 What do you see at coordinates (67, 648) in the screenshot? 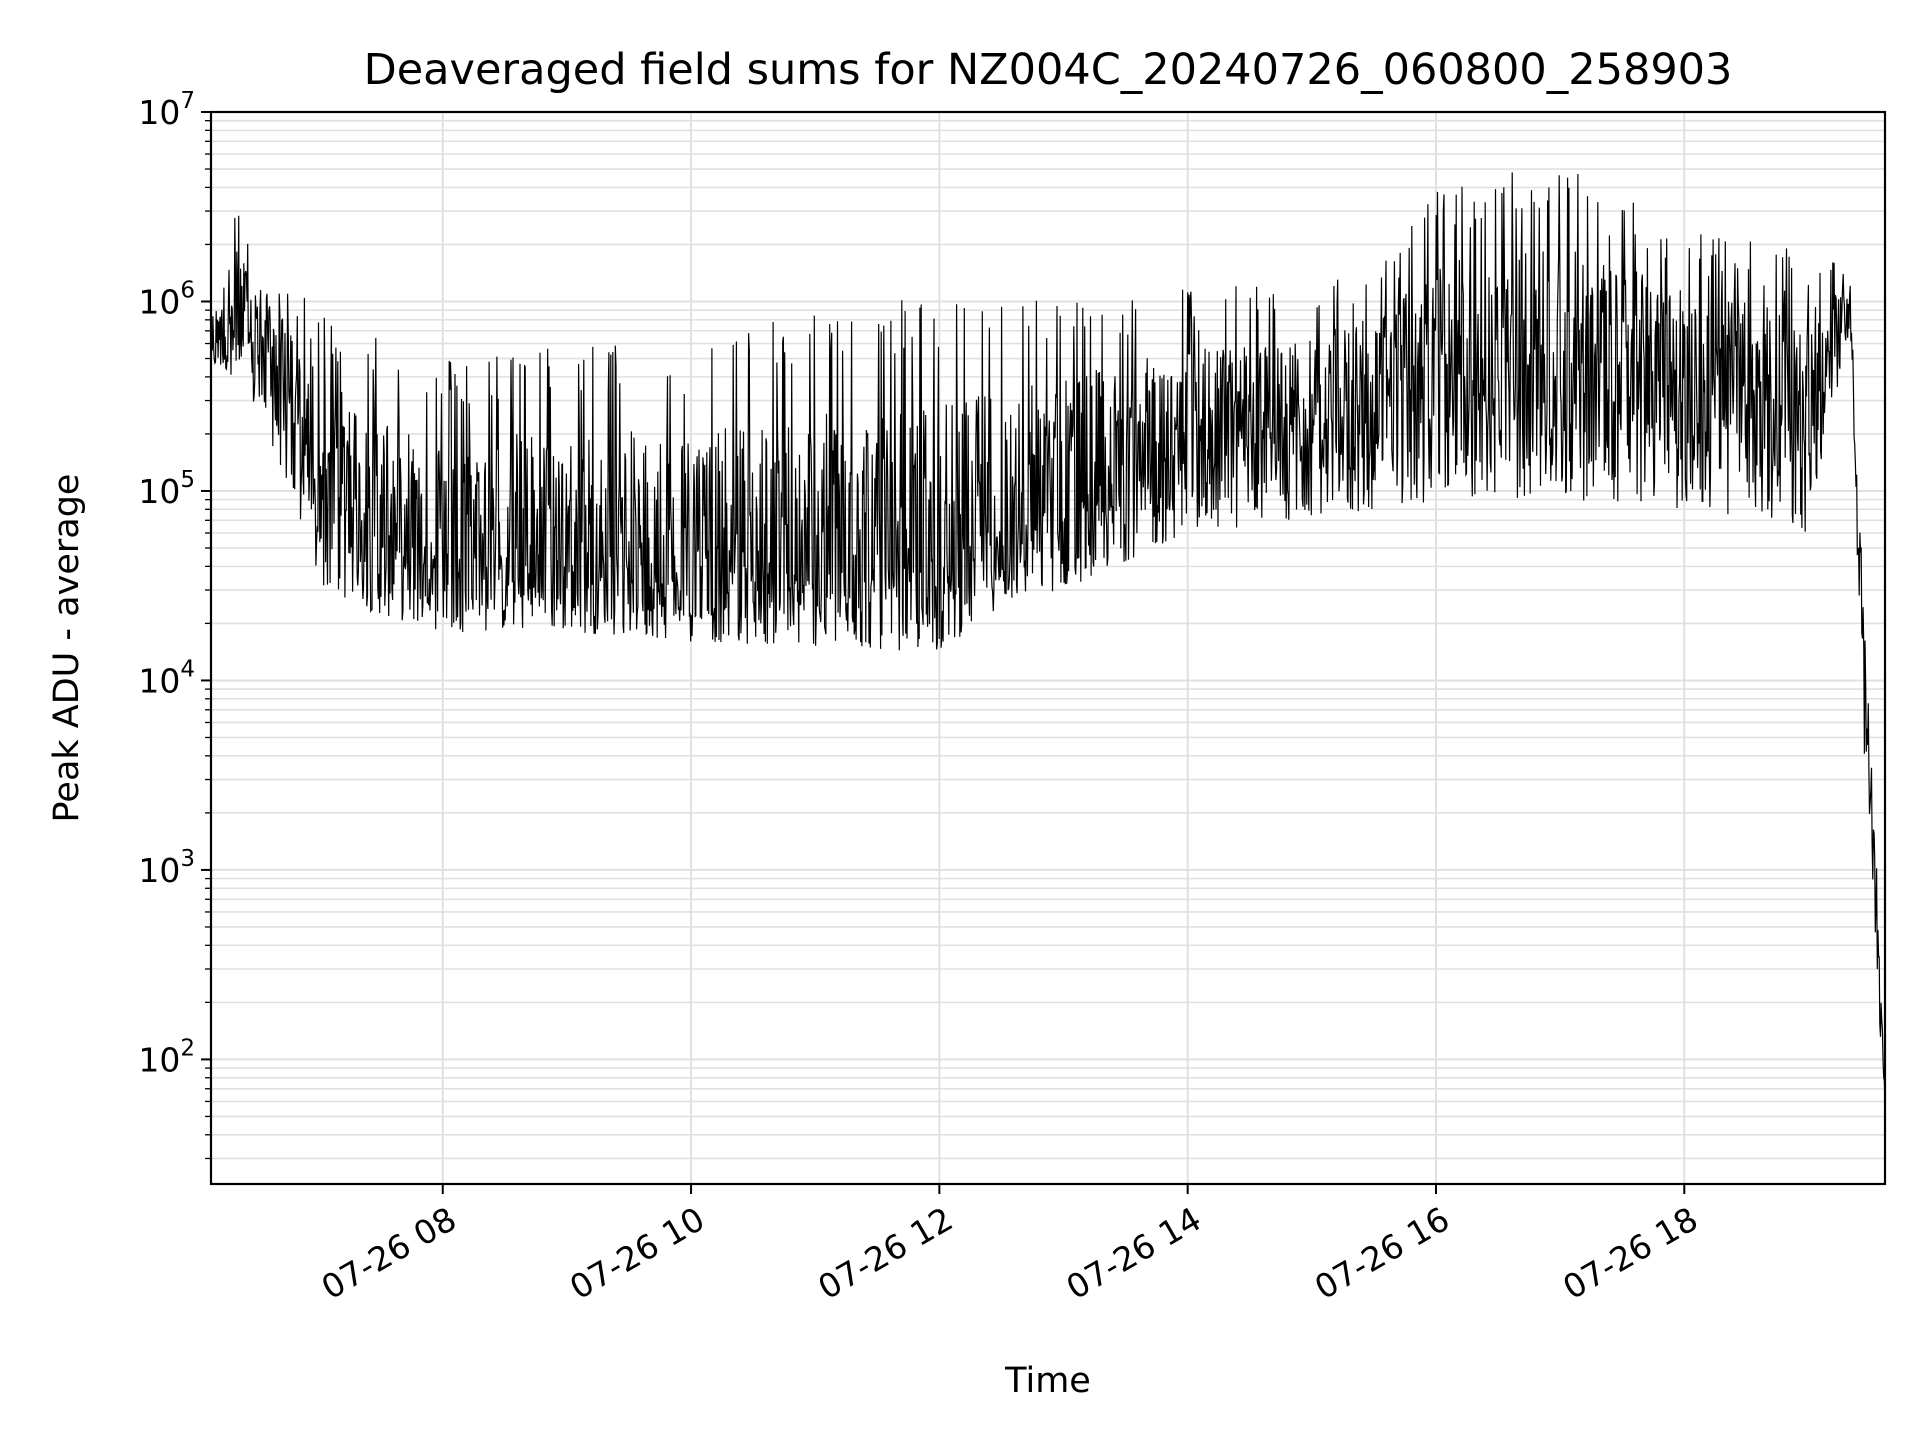
I see `y-axis-title: Peak ADU - average` at bounding box center [67, 648].